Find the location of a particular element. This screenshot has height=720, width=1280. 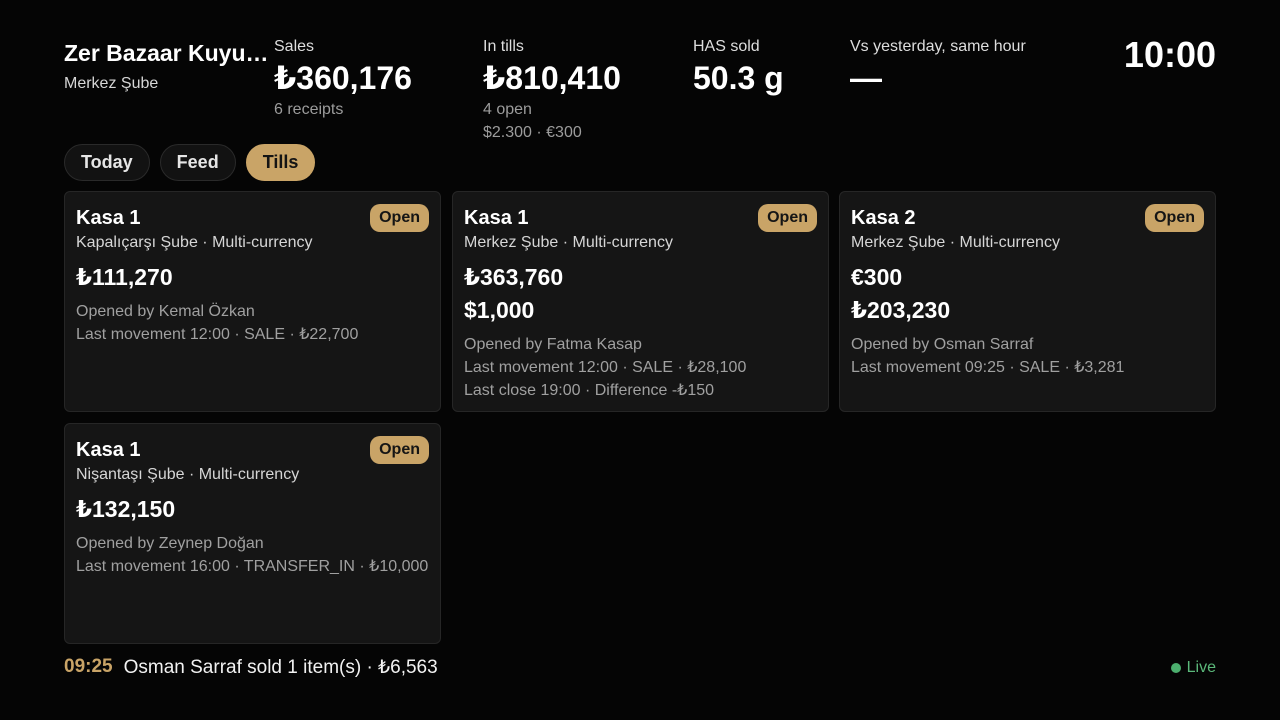

till-opened-by: Opened by Osman Sarraf is located at coordinates (942, 344).